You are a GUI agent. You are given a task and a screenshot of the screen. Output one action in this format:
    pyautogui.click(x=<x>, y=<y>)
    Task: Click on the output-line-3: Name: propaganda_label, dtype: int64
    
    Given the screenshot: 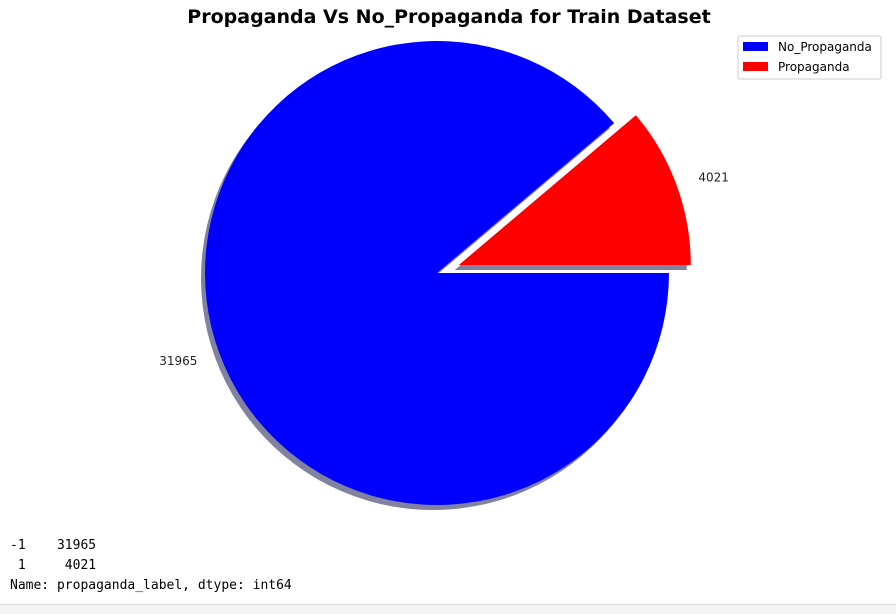 What is the action you would take?
    pyautogui.click(x=151, y=585)
    